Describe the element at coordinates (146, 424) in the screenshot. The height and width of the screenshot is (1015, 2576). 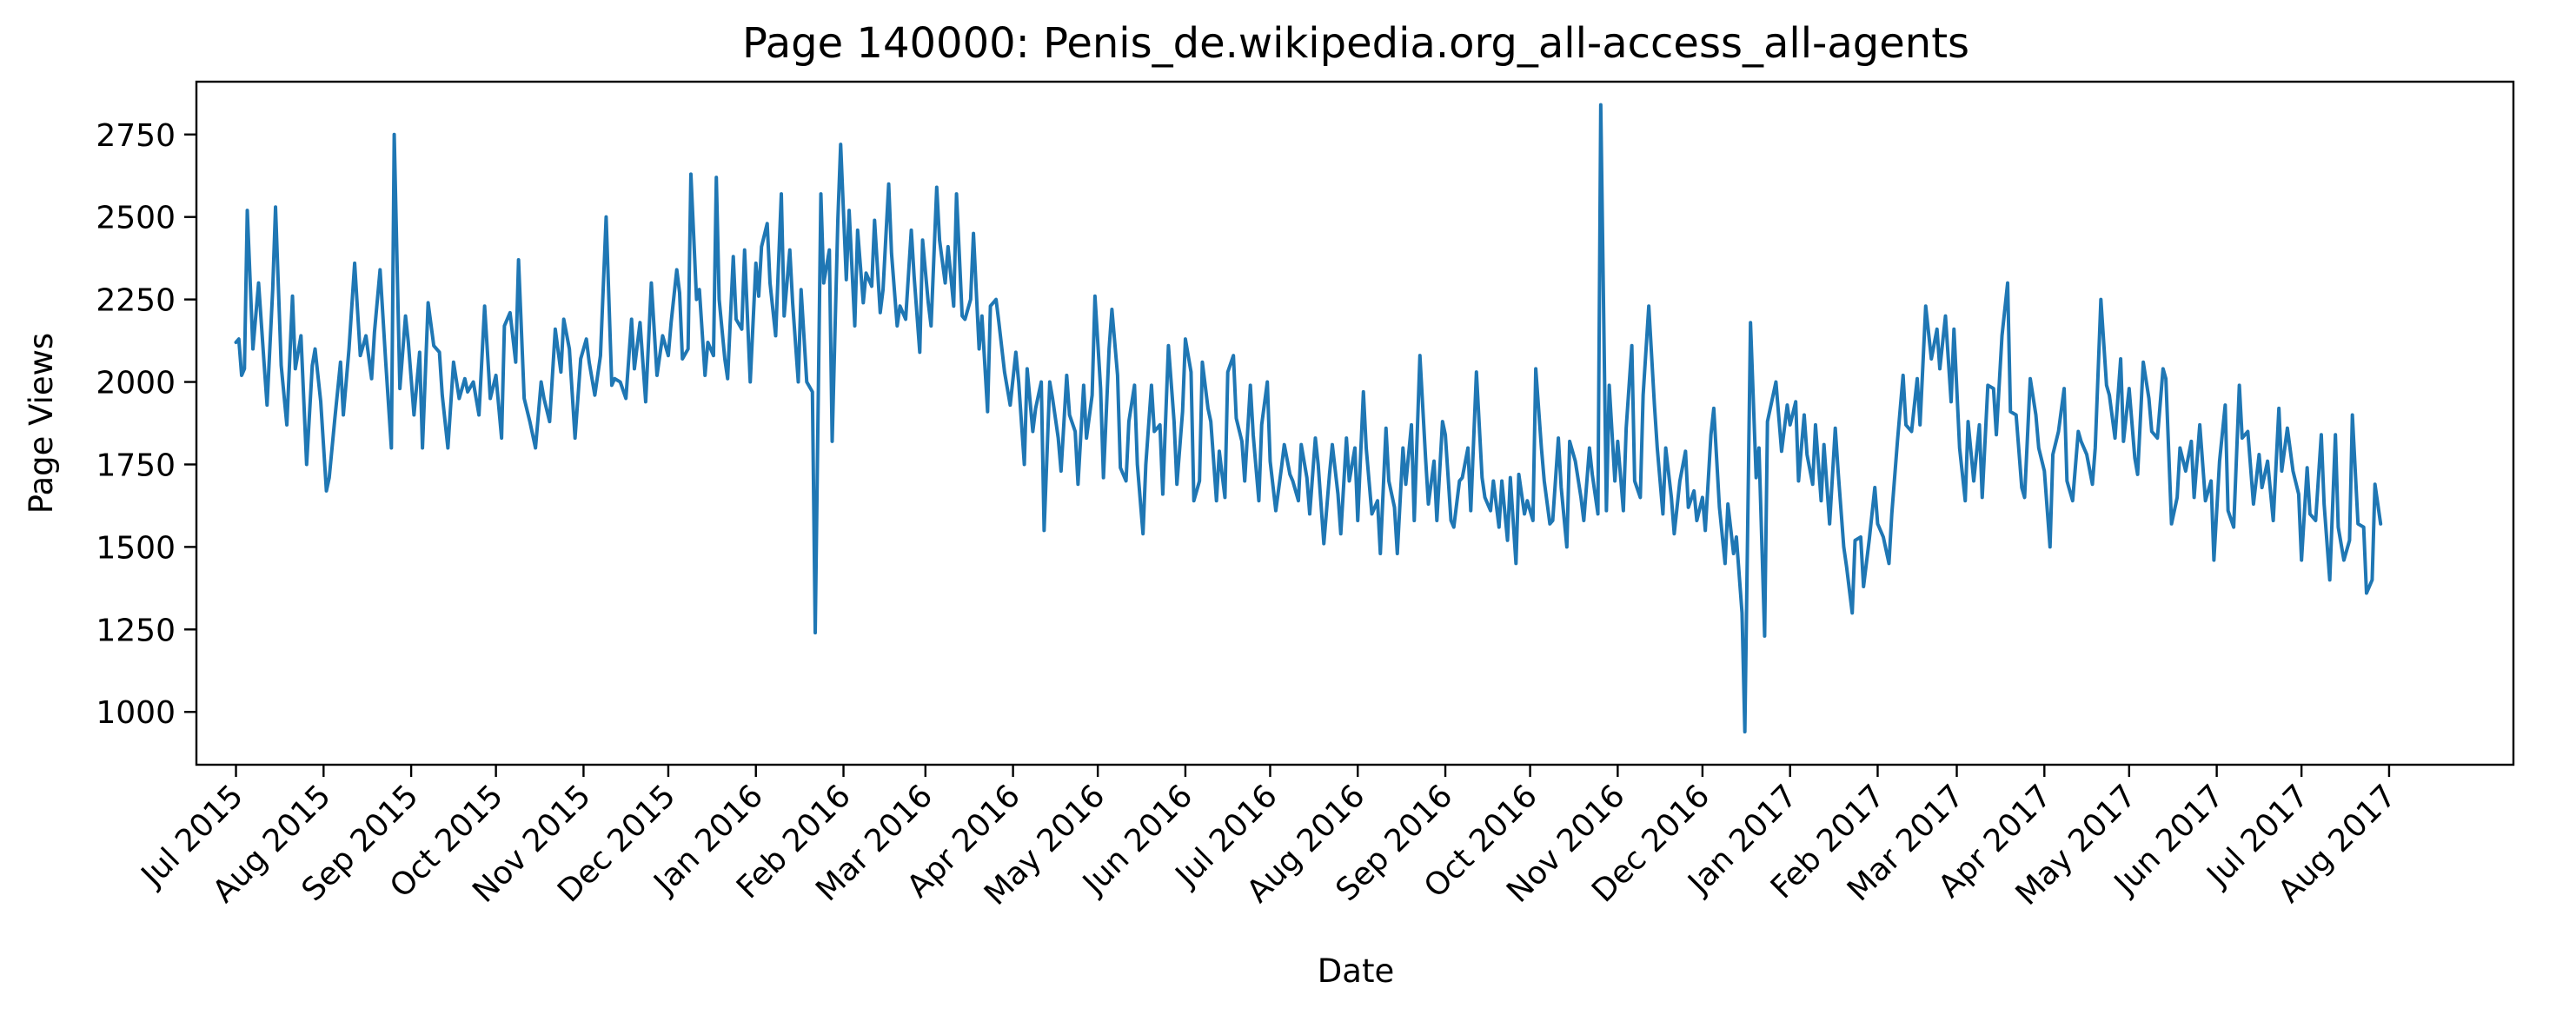
I see `y-axis: 1000 1250 1500 1750 2000 2250 2500 2750` at that location.